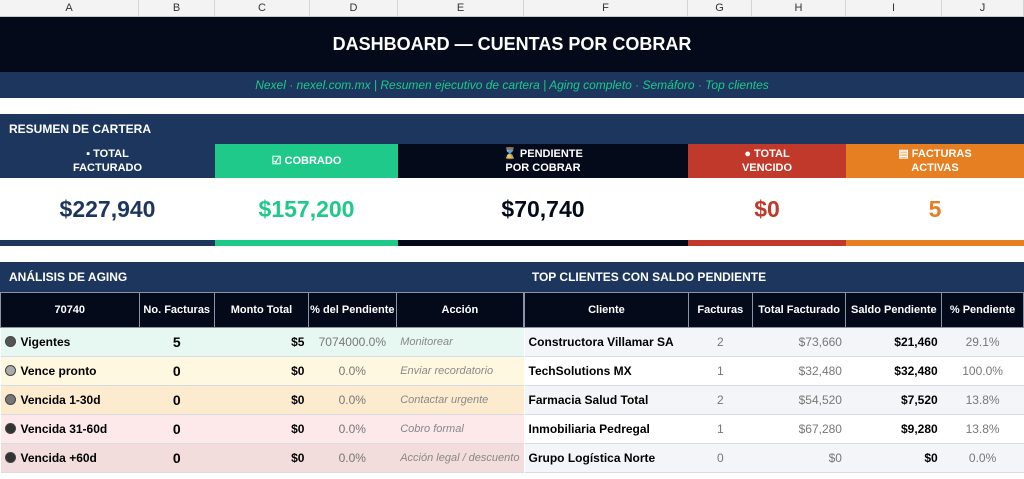 This screenshot has width=1024, height=479. Describe the element at coordinates (606, 371) in the screenshot. I see `client-name: TechSolutions MX` at that location.